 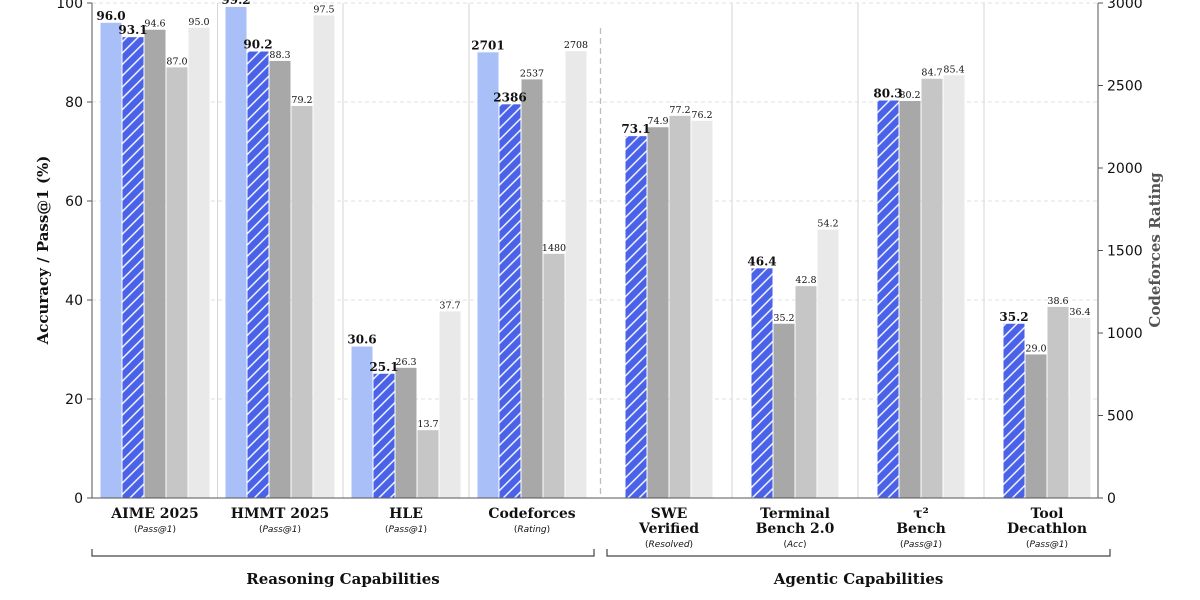 What do you see at coordinates (449, 305) in the screenshot?
I see `value-label: 37.7` at bounding box center [449, 305].